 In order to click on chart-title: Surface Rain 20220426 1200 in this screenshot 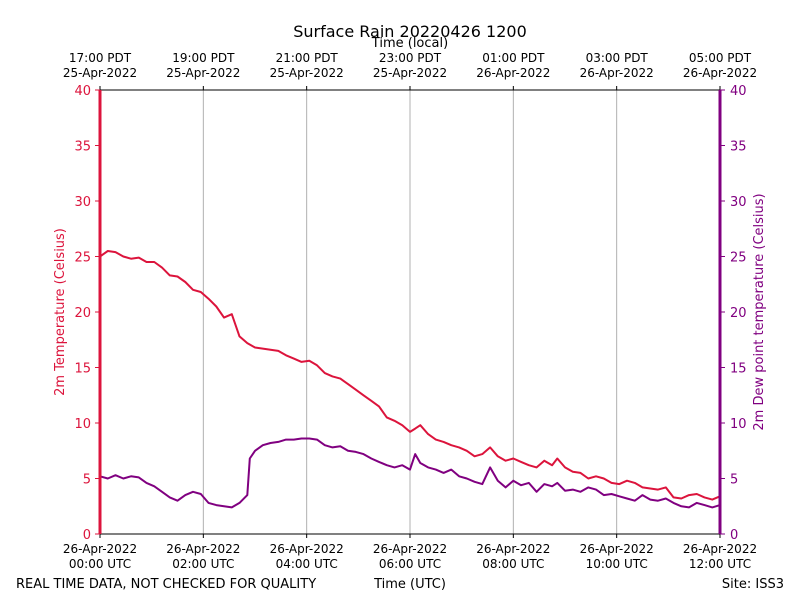, I will do `click(410, 31)`.